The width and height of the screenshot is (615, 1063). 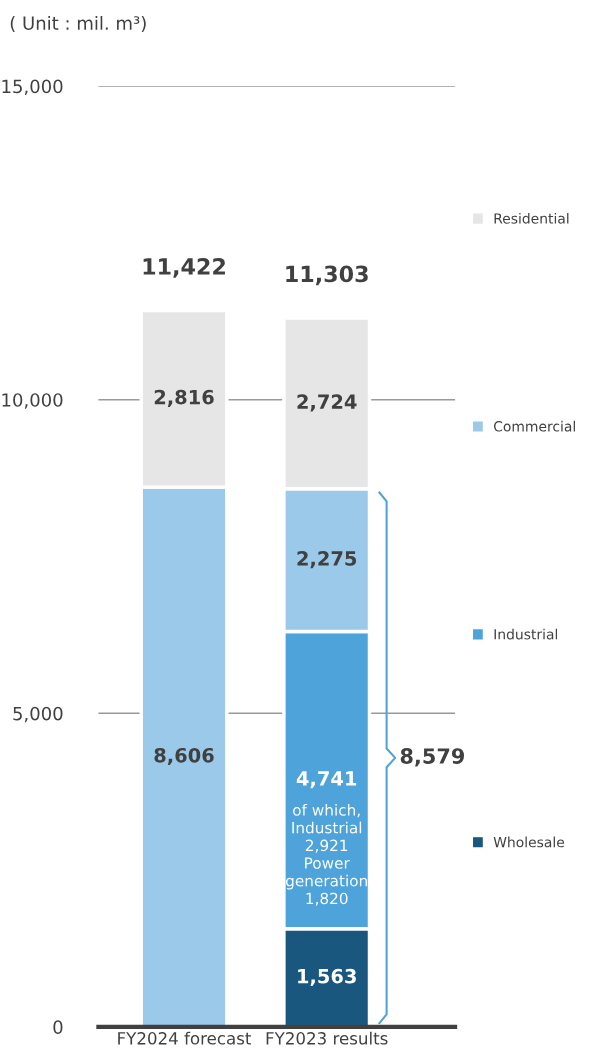 What do you see at coordinates (432, 757) in the screenshot?
I see `annotation: 8,579` at bounding box center [432, 757].